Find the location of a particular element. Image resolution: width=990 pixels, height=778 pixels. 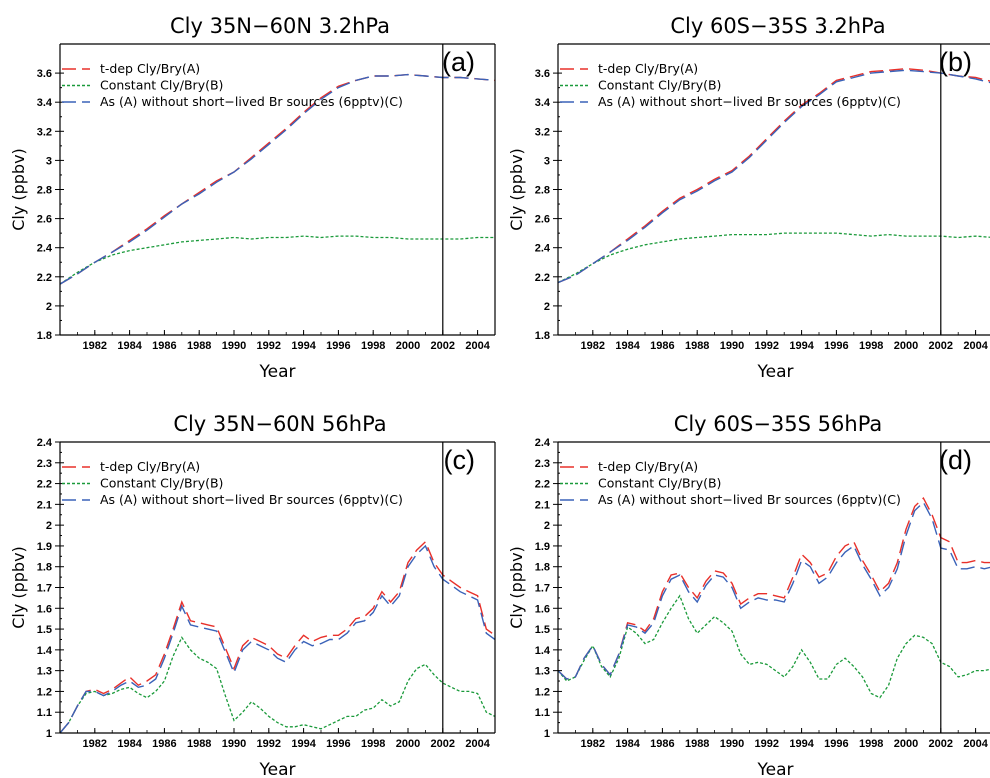

y-tick-label: 1.4 is located at coordinates (45, 651).